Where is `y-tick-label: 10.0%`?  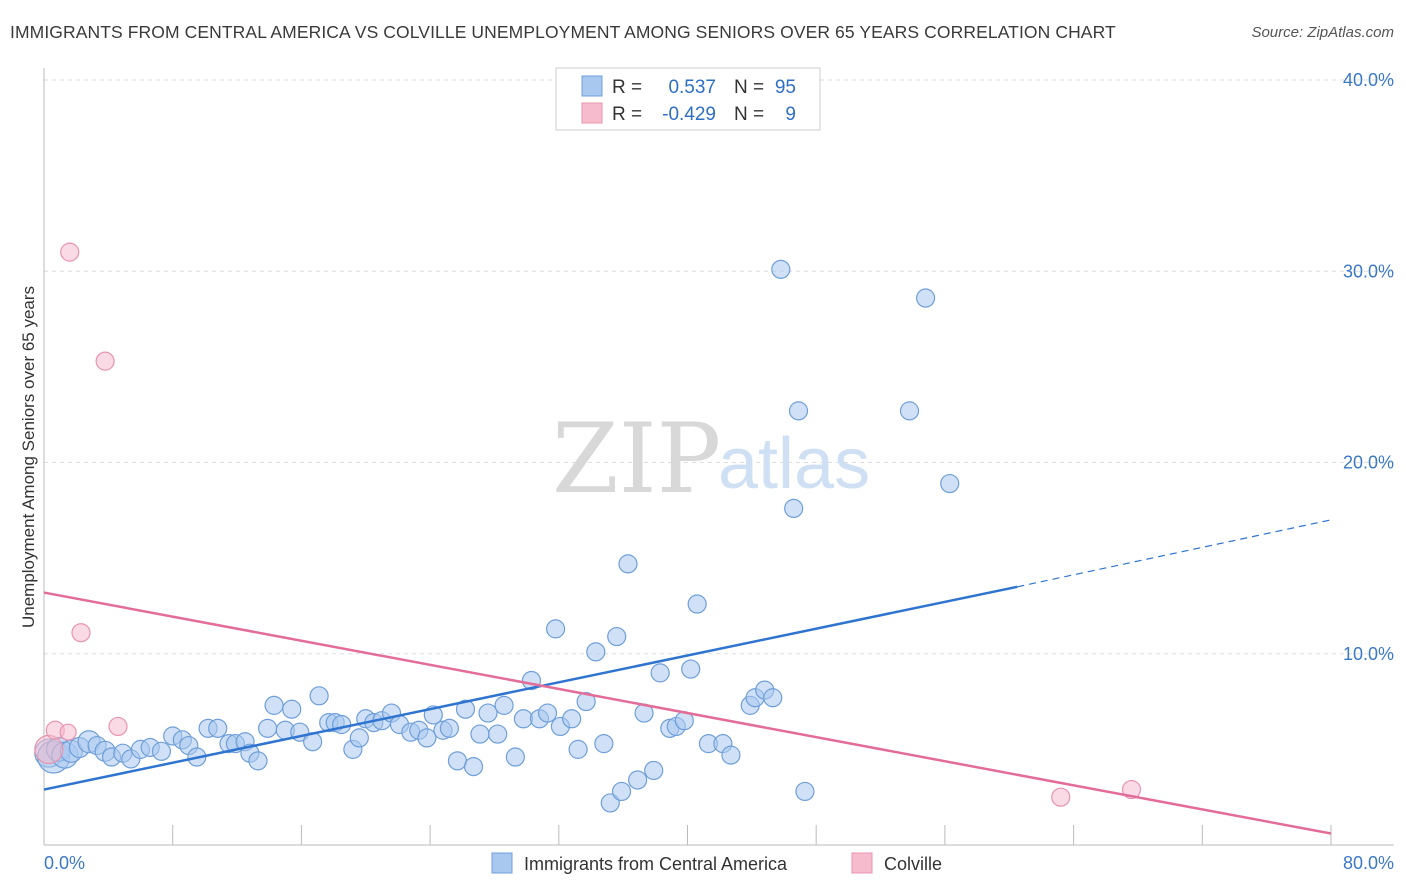 y-tick-label: 10.0% is located at coordinates (1368, 654).